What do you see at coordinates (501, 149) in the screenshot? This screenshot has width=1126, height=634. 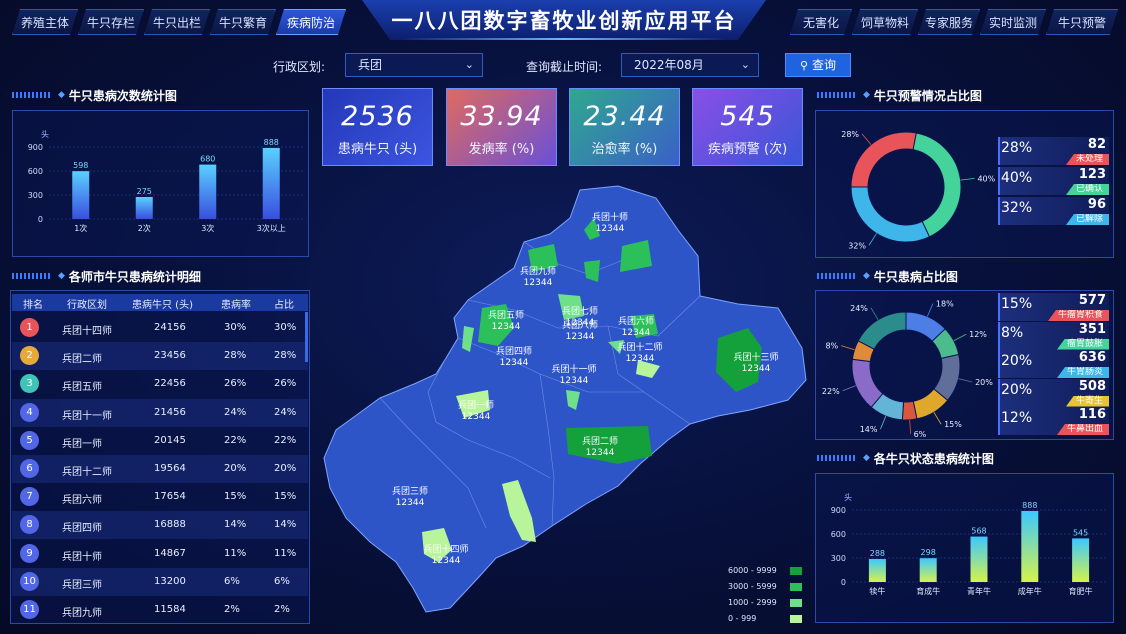 I see `kpi-label: 发病率 (%)` at bounding box center [501, 149].